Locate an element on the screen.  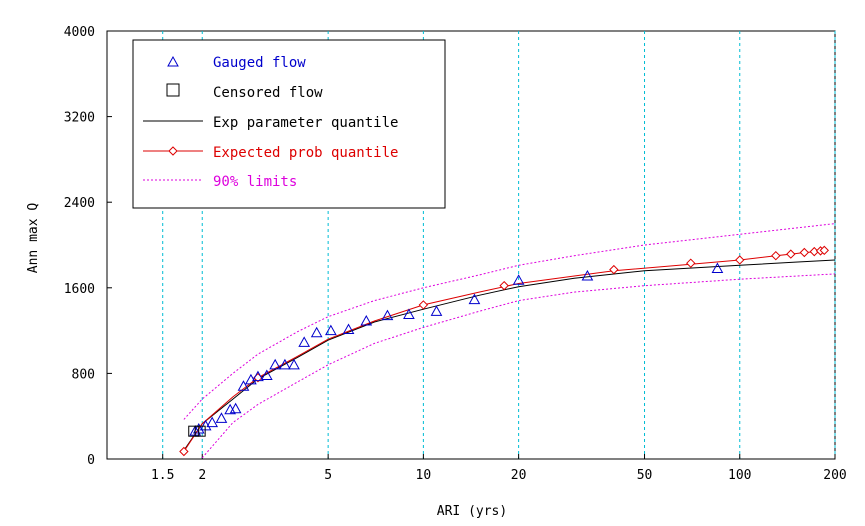
y-tick-label-2400: 2400 is located at coordinates (79, 203).